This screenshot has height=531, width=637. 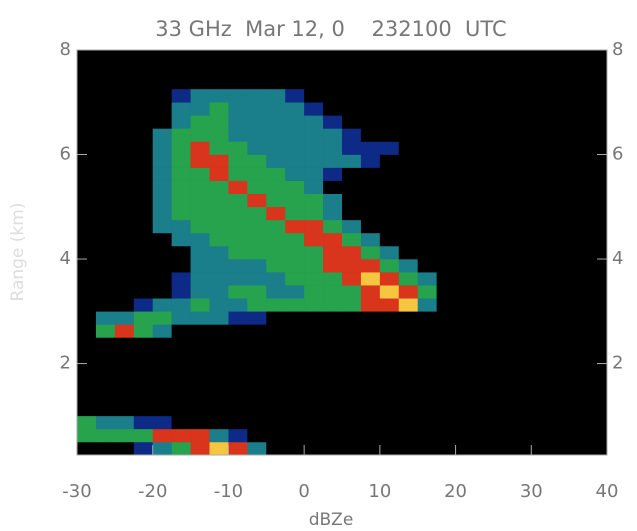 I want to click on y-tick-label-right: 8, so click(x=617, y=49).